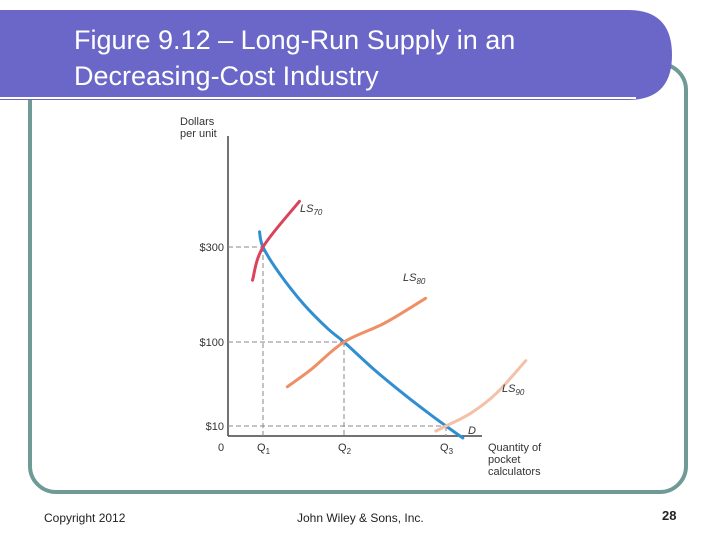 The width and height of the screenshot is (720, 540). Describe the element at coordinates (212, 248) in the screenshot. I see `y-tick-label: $300` at that location.